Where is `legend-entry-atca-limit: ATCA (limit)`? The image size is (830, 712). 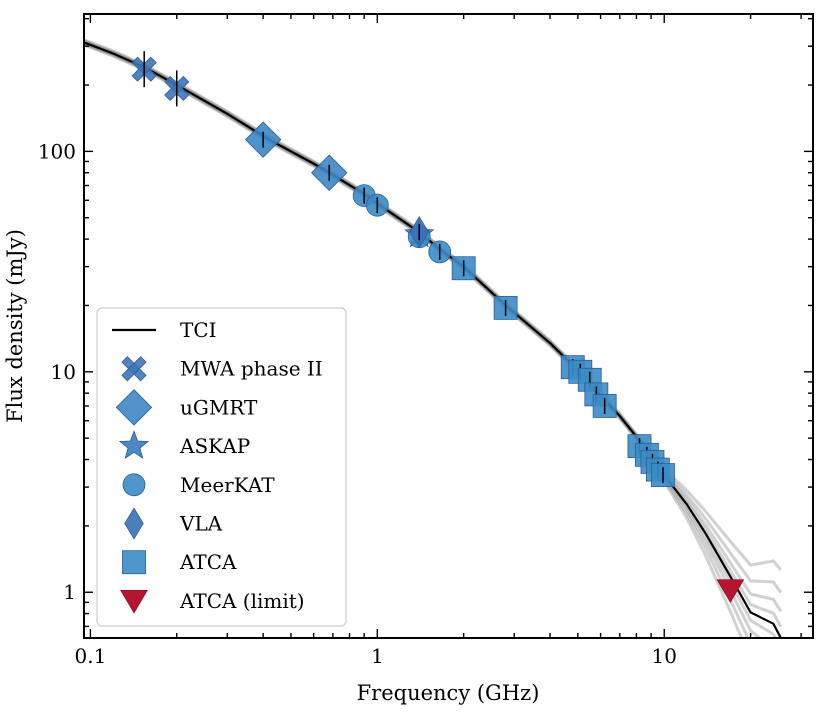 legend-entry-atca-limit: ATCA (limit) is located at coordinates (212, 601).